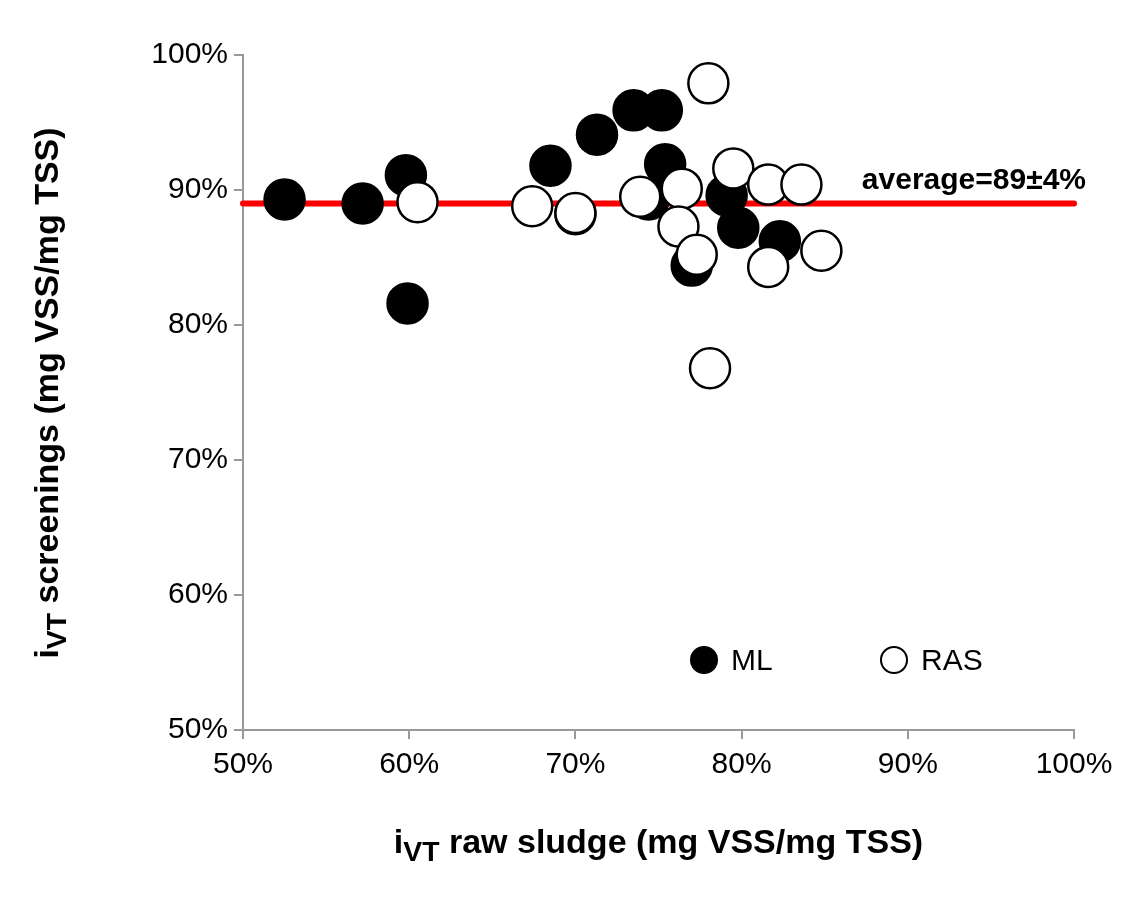 This screenshot has width=1140, height=900. What do you see at coordinates (197, 593) in the screenshot?
I see `y-tick-label: 60%` at bounding box center [197, 593].